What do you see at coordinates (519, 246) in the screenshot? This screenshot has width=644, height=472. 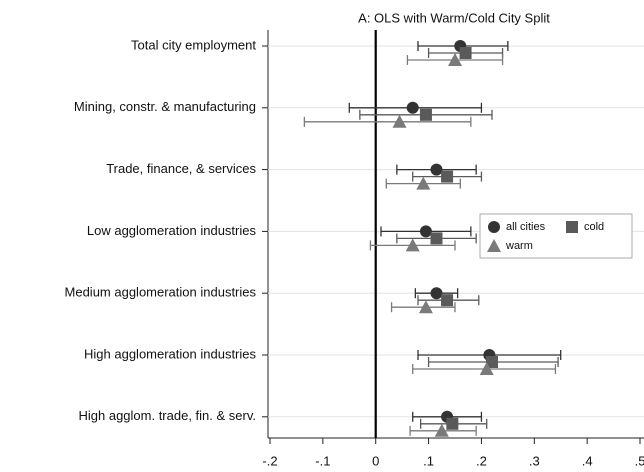 I see `legend-label: warm` at bounding box center [519, 246].